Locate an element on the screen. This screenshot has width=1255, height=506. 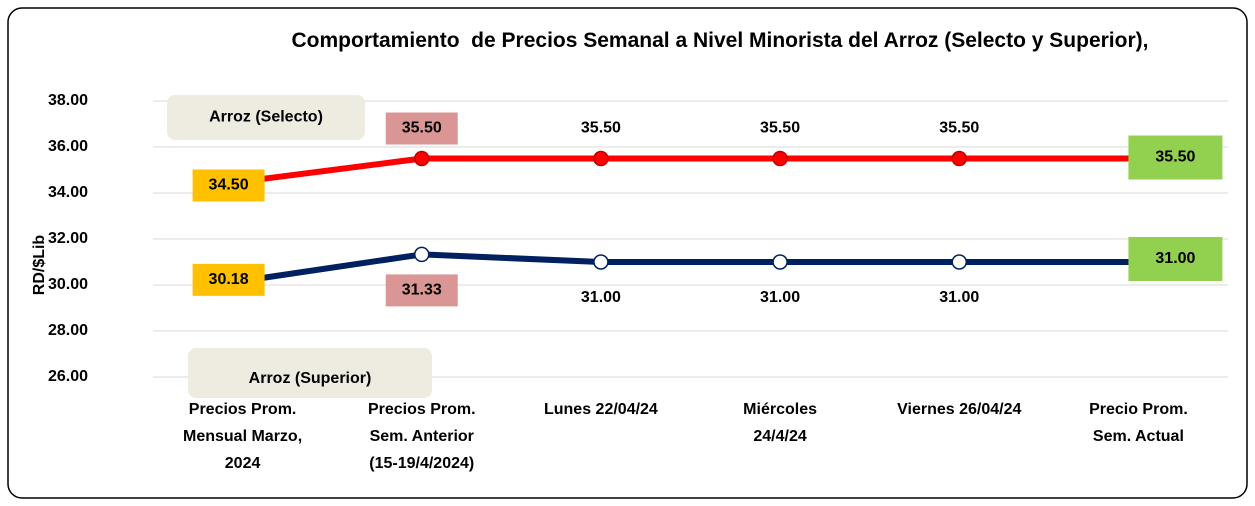
legend-label: Arroz (Selecto) is located at coordinates (266, 117).